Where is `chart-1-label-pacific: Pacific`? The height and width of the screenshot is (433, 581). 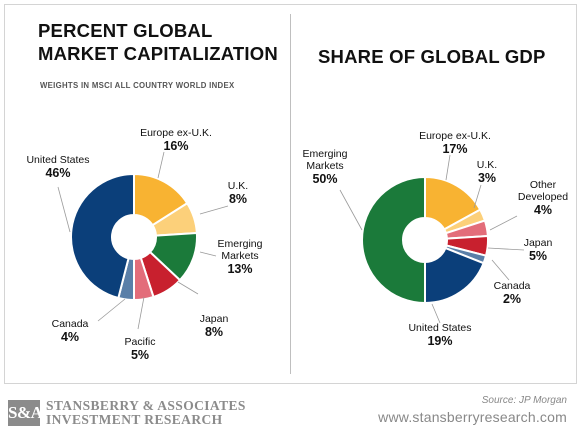 chart-1-label-pacific: Pacific is located at coordinates (140, 342).